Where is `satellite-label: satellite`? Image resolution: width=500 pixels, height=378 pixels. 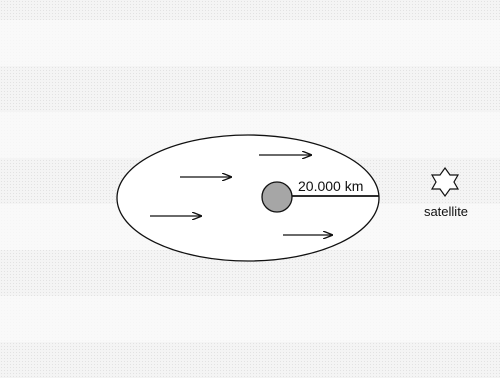
satellite-label: satellite is located at coordinates (446, 211).